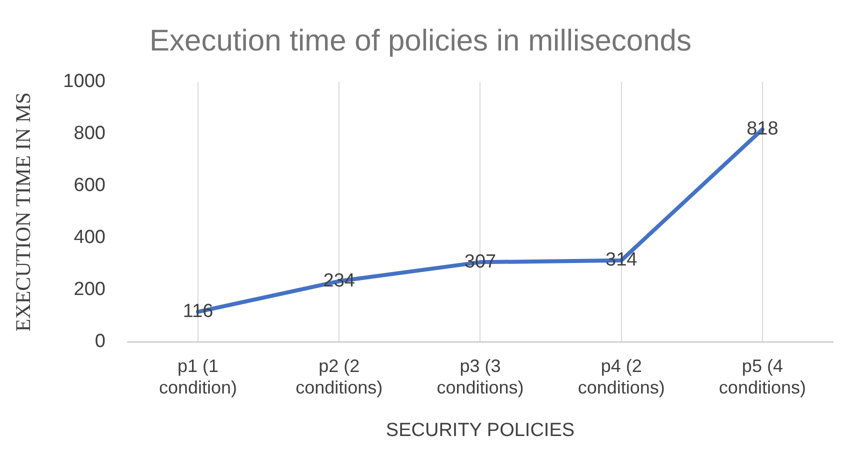 This screenshot has height=466, width=853. What do you see at coordinates (621, 377) in the screenshot?
I see `x-tick-label: p4 (2 conditions)` at bounding box center [621, 377].